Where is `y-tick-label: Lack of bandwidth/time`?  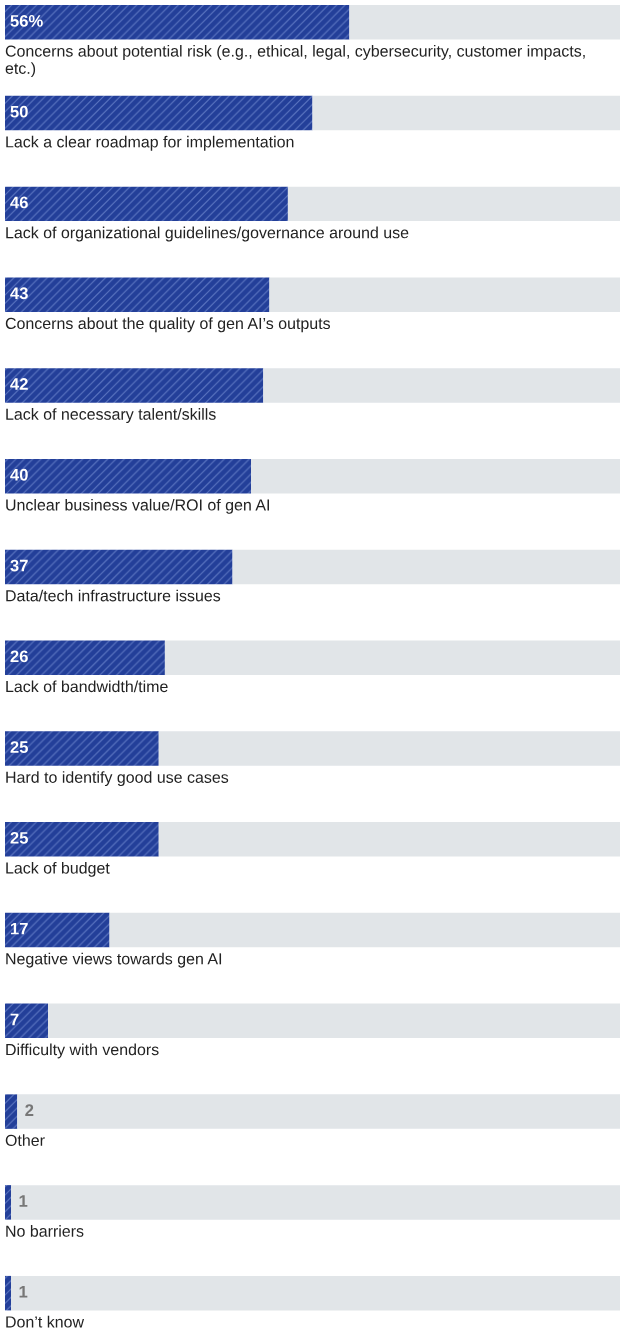 y-tick-label: Lack of bandwidth/time is located at coordinates (87, 686).